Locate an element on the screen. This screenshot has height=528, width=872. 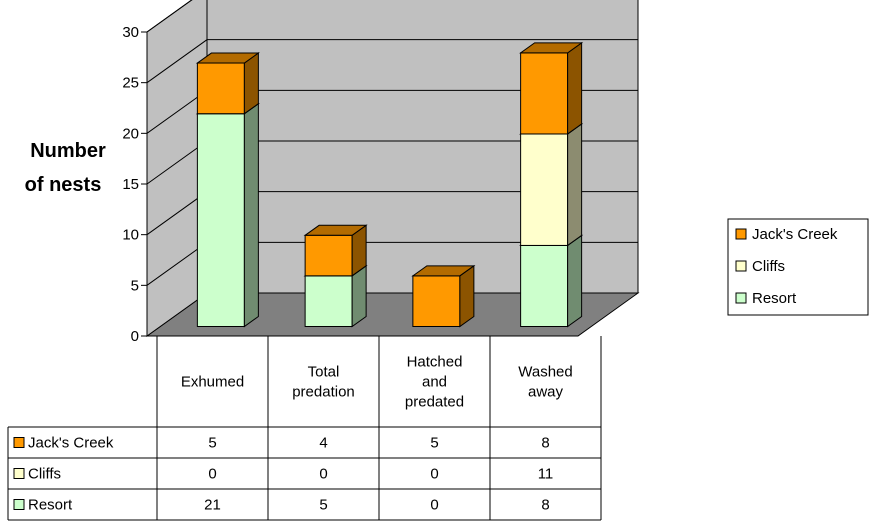
y-axis-title: Number of nests is located at coordinates (65, 168).